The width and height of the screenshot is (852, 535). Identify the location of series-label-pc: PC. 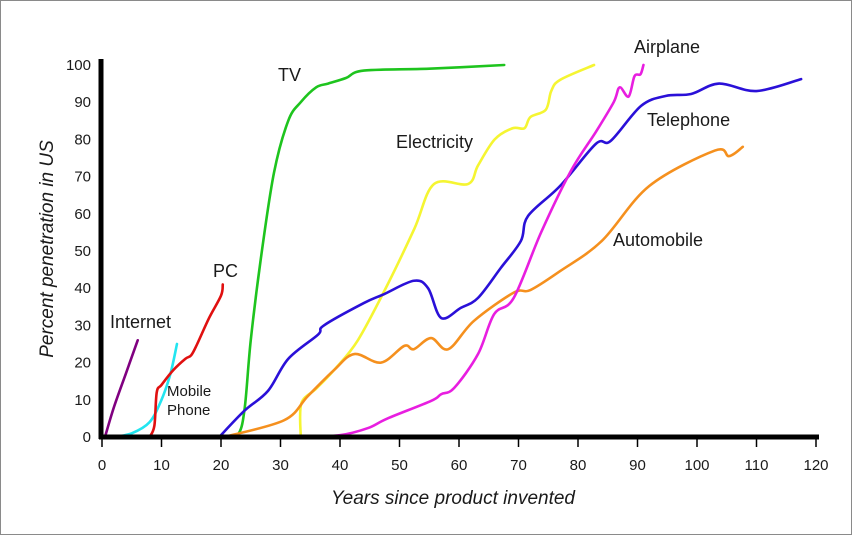
(225, 271).